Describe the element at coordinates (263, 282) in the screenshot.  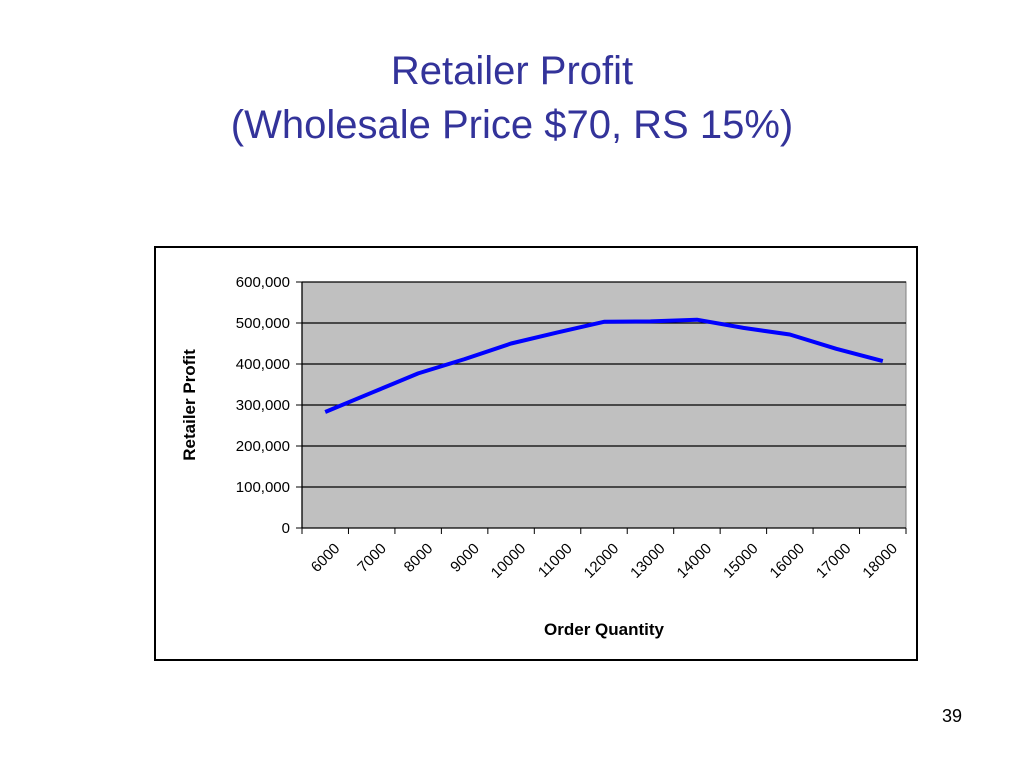
I see `y-tick-label: 600,000` at that location.